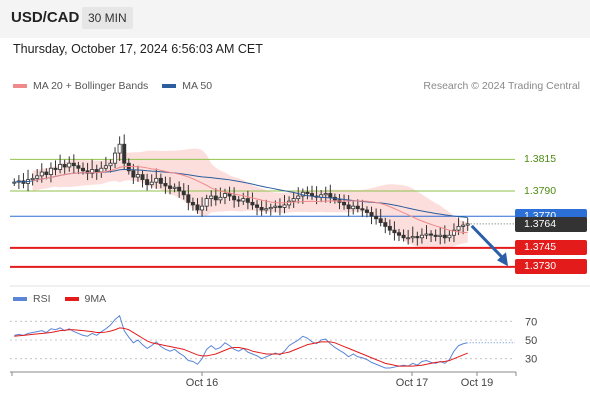 The height and width of the screenshot is (400, 590). I want to click on legend-9ma: 9MA, so click(85, 299).